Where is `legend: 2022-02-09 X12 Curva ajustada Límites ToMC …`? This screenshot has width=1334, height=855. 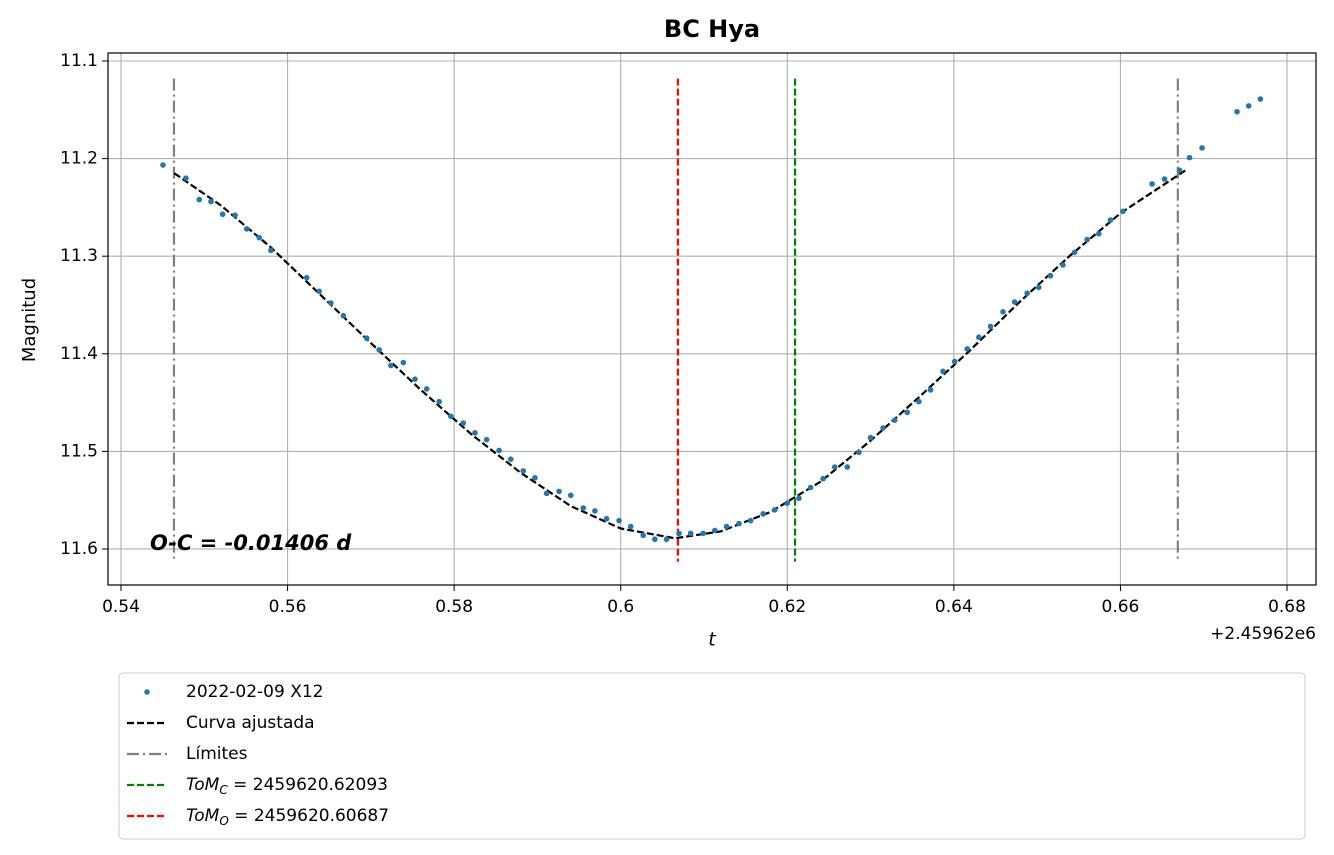 legend: 2022-02-09 X12 Curva ajustada Límites ToMC … is located at coordinates (258, 755).